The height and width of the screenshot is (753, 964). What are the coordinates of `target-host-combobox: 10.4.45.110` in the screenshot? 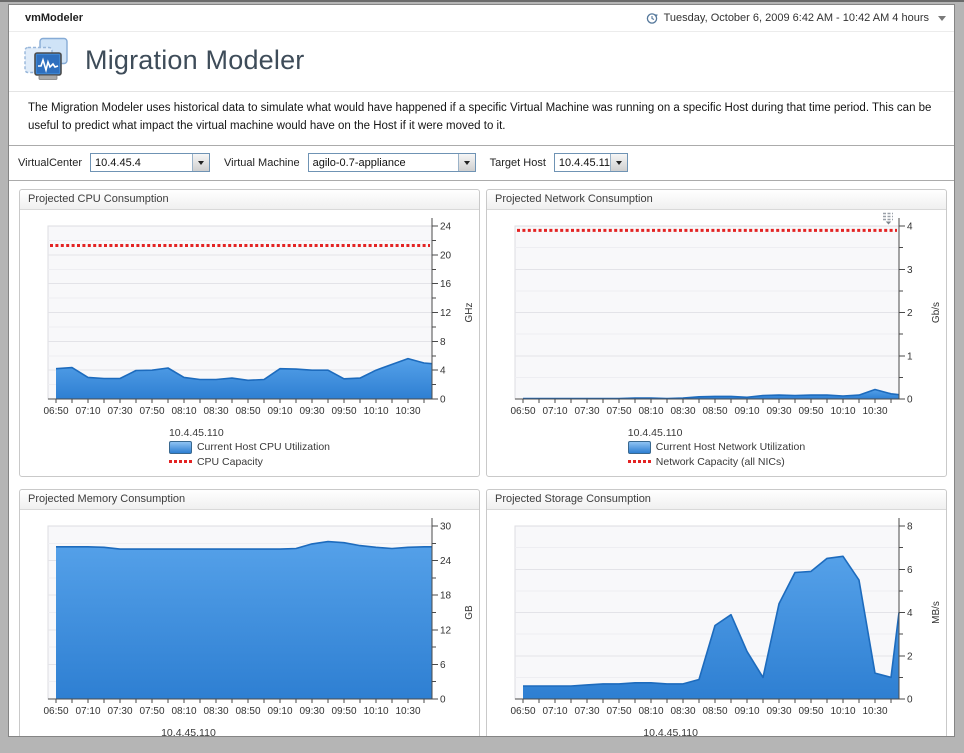 It's located at (590, 163).